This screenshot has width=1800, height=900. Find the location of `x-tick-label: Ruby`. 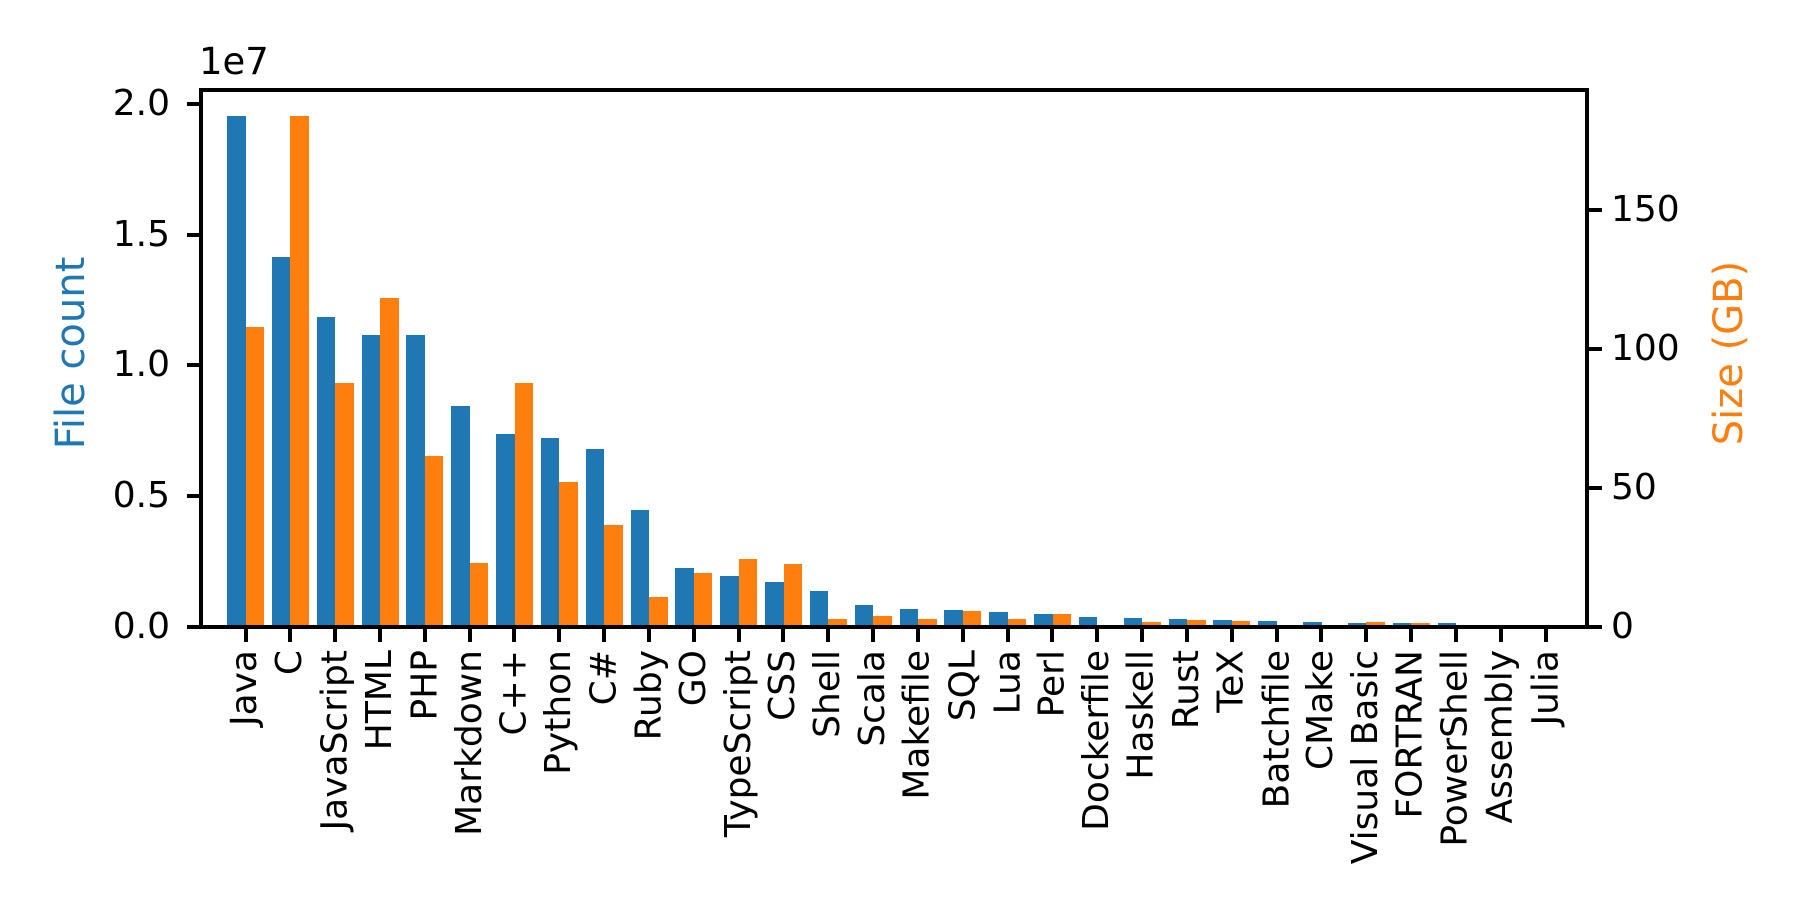

x-tick-label: Ruby is located at coordinates (648, 695).